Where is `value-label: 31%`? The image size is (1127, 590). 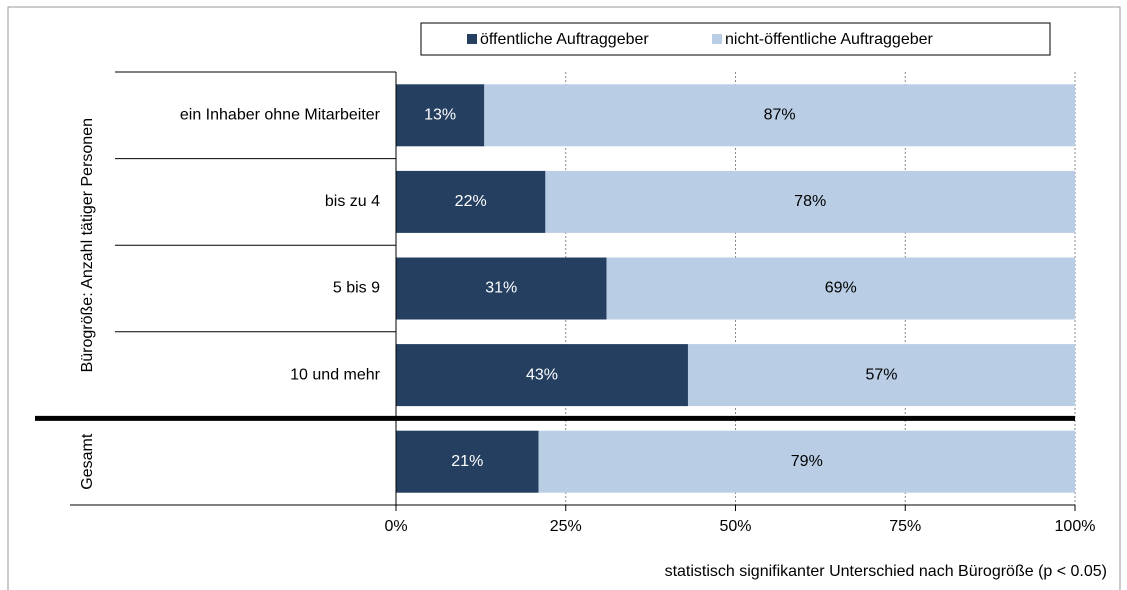
value-label: 31% is located at coordinates (501, 288).